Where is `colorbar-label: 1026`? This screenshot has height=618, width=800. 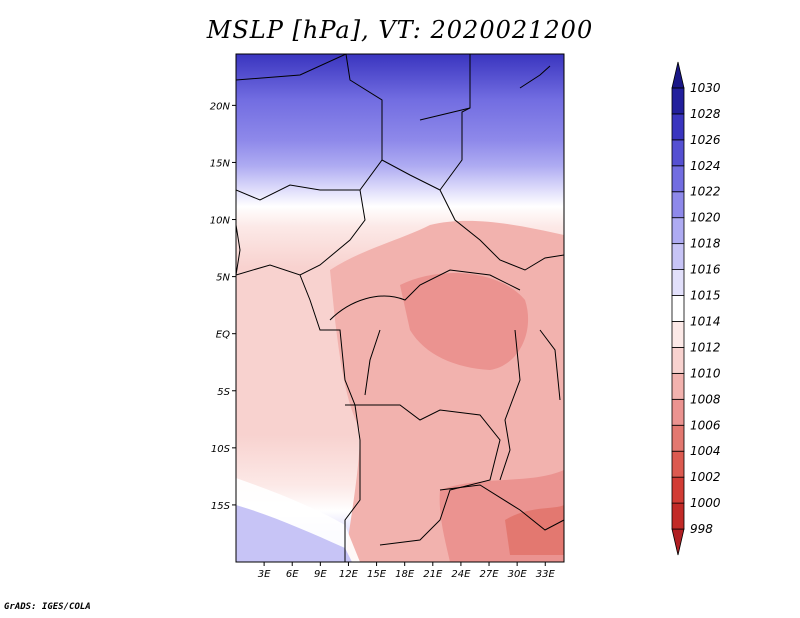 colorbar-label: 1026 is located at coordinates (705, 140).